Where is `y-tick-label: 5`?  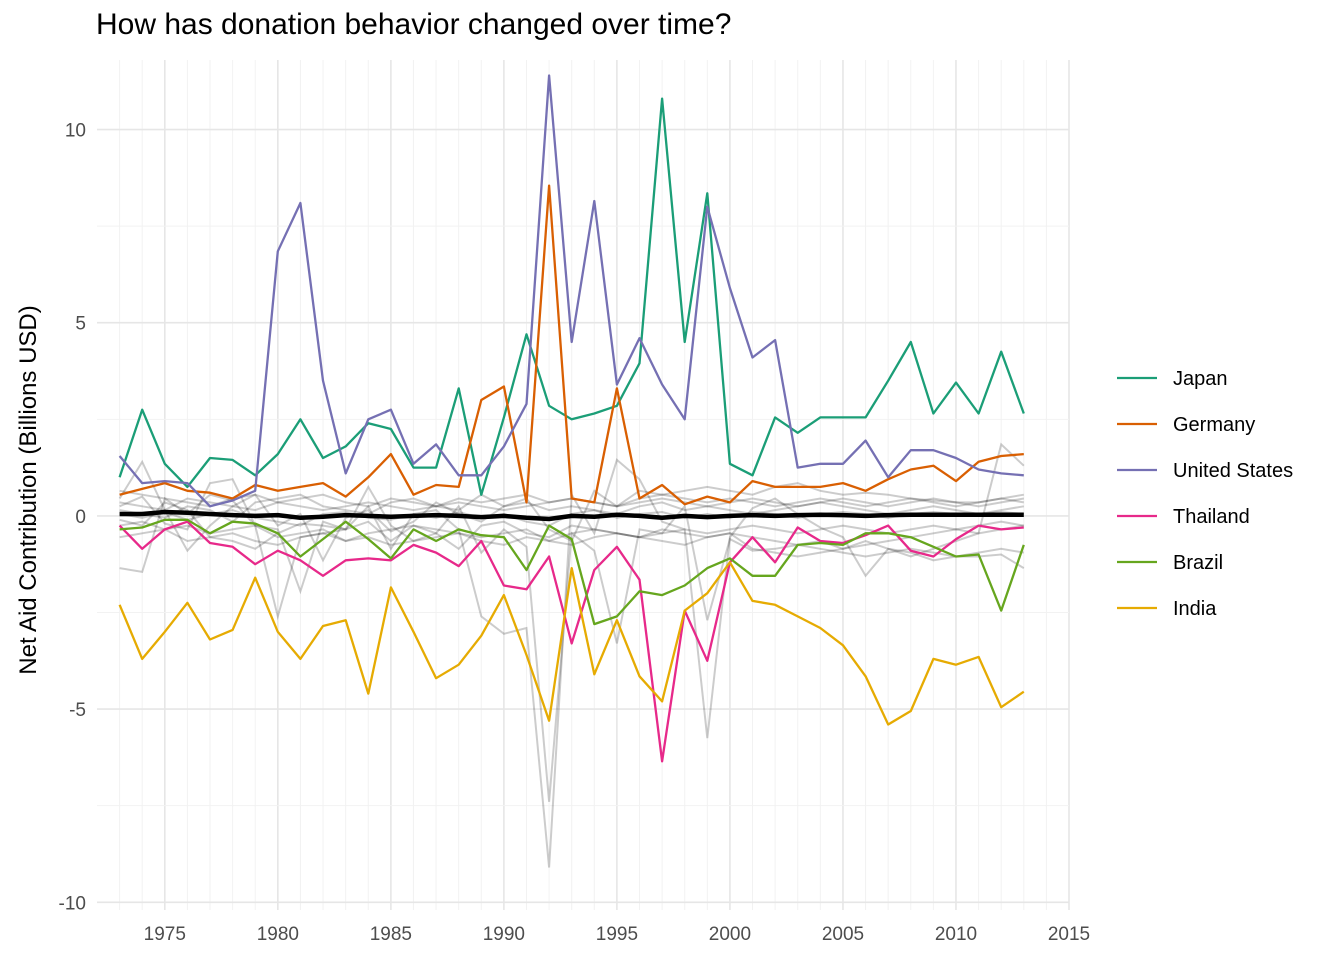
y-tick-label: 5 is located at coordinates (80, 324).